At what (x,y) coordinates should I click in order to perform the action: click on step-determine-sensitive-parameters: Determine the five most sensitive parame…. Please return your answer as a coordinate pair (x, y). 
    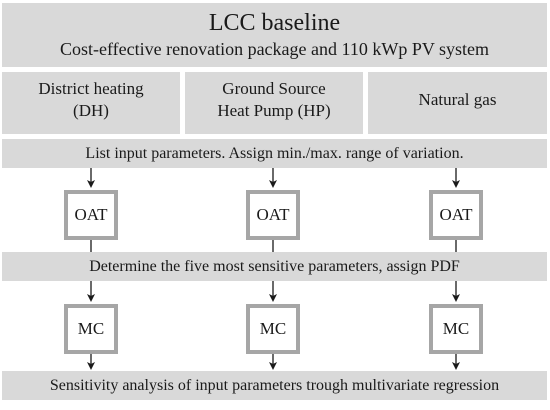
    Looking at the image, I should click on (274, 266).